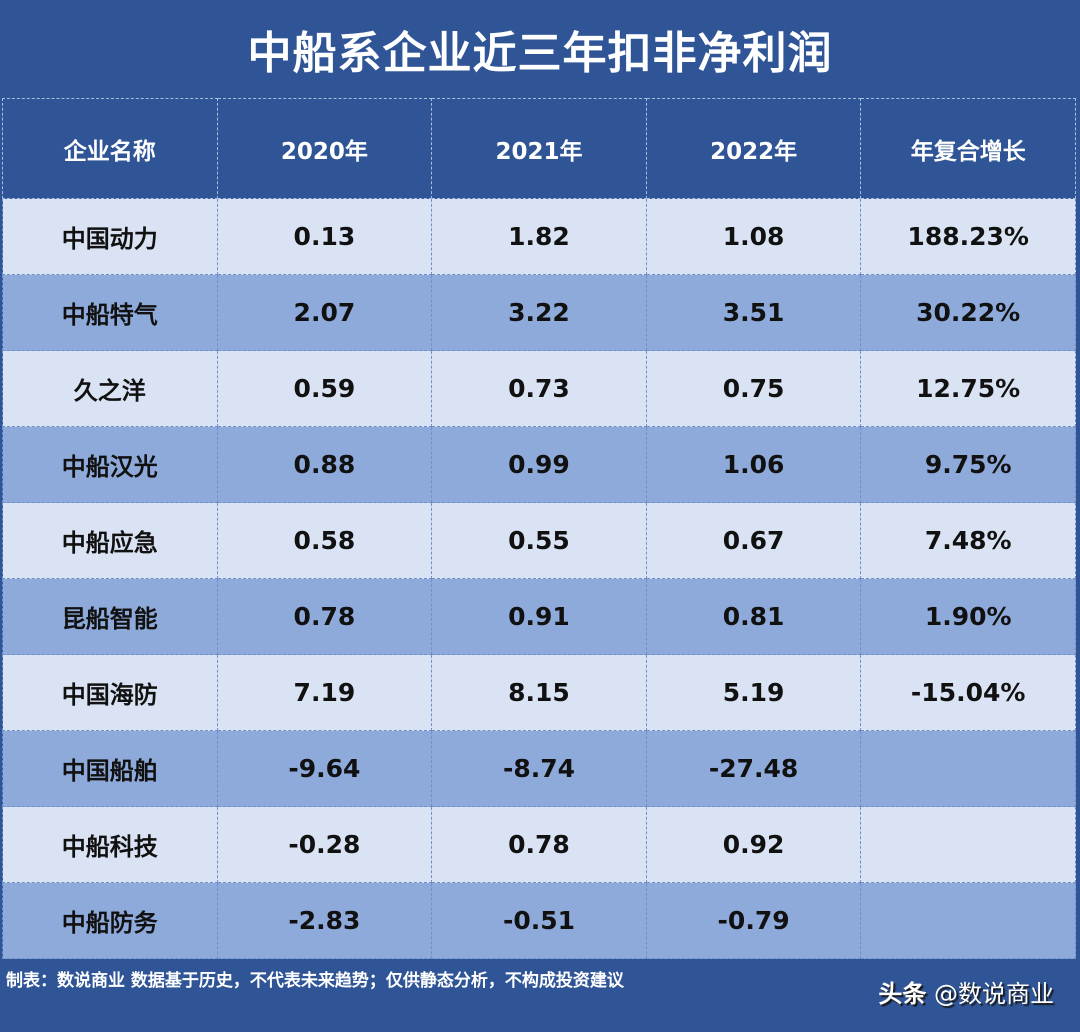  What do you see at coordinates (110, 236) in the screenshot?
I see `company-name: 中国动力` at bounding box center [110, 236].